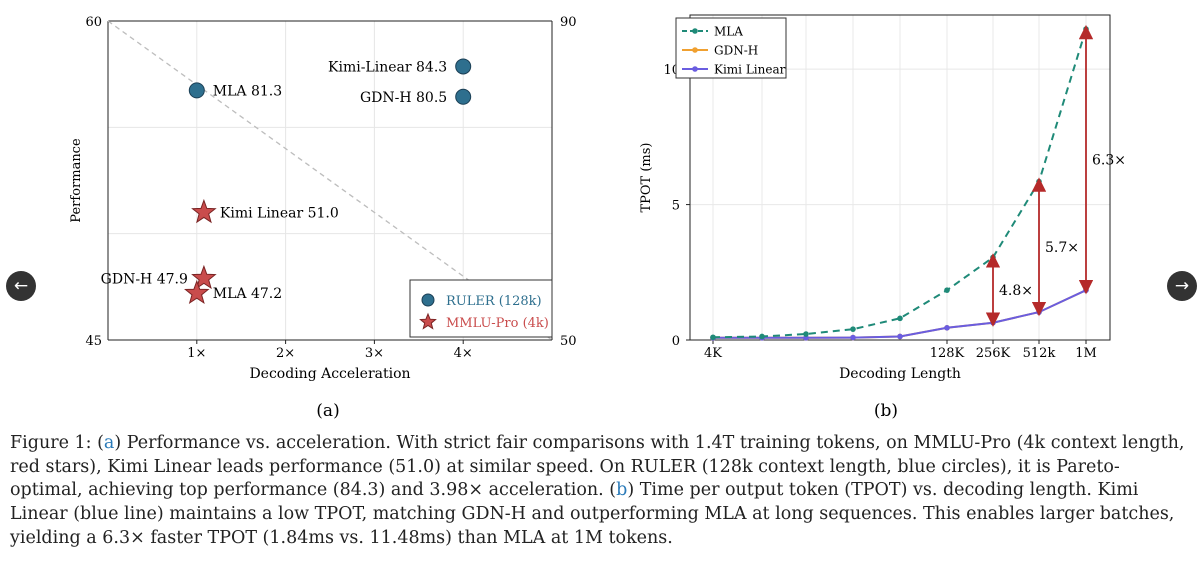  What do you see at coordinates (109, 443) in the screenshot?
I see `caption-ref-a: a` at bounding box center [109, 443].